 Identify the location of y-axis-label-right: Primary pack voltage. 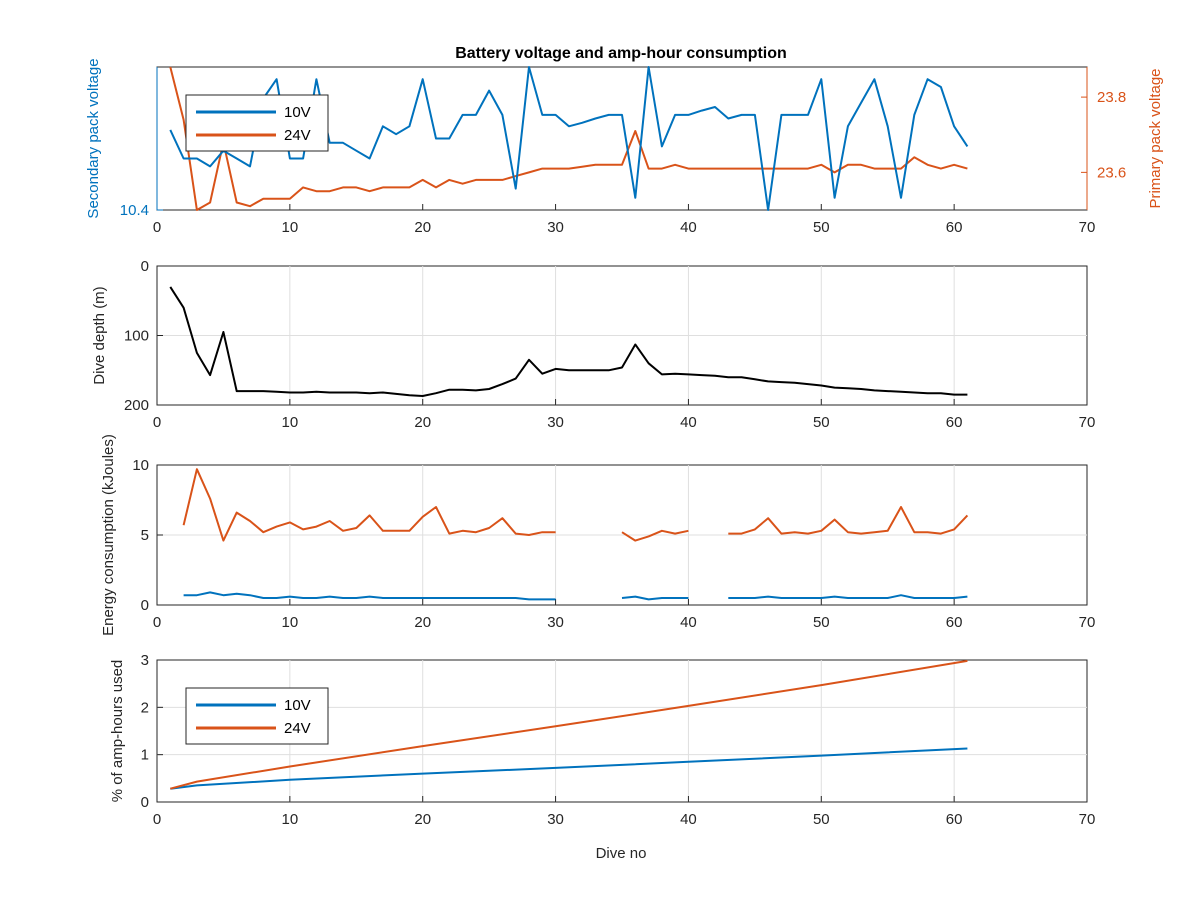
(1155, 138).